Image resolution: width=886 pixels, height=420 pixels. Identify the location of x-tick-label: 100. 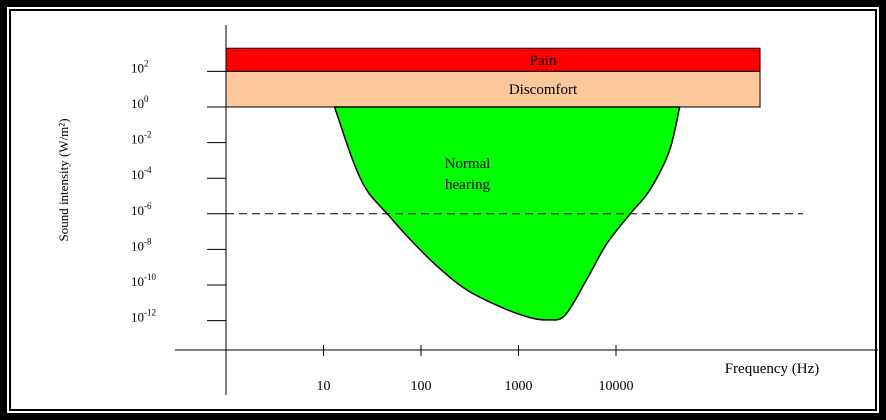
(421, 386).